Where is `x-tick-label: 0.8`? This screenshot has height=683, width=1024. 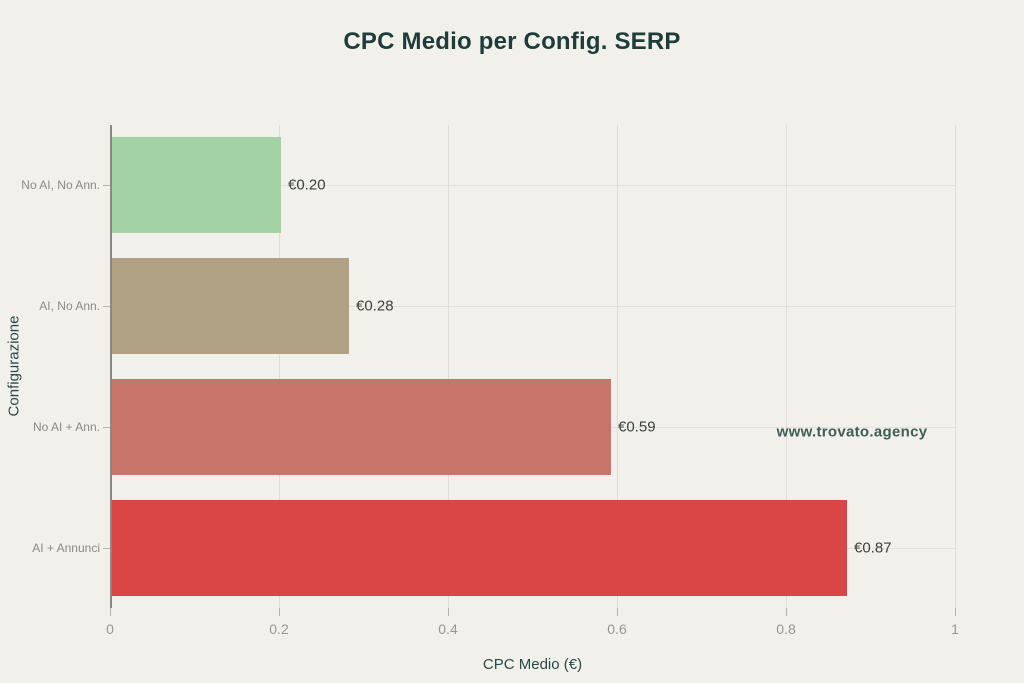 x-tick-label: 0.8 is located at coordinates (786, 629).